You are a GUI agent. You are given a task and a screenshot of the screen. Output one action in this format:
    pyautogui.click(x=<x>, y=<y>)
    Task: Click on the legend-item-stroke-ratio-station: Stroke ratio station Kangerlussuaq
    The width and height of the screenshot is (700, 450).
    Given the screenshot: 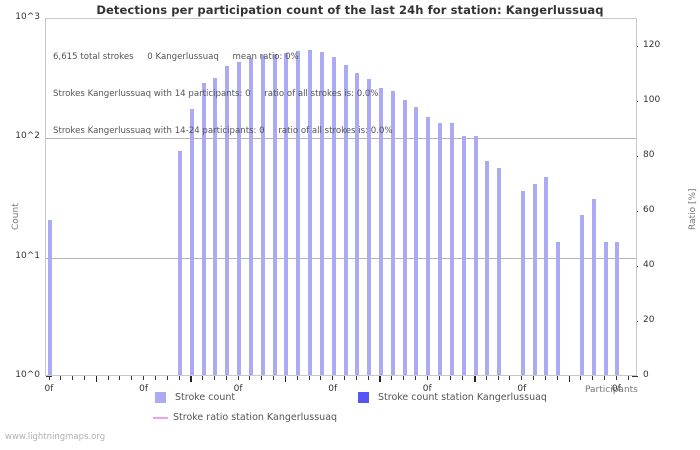 What is the action you would take?
    pyautogui.click(x=245, y=417)
    